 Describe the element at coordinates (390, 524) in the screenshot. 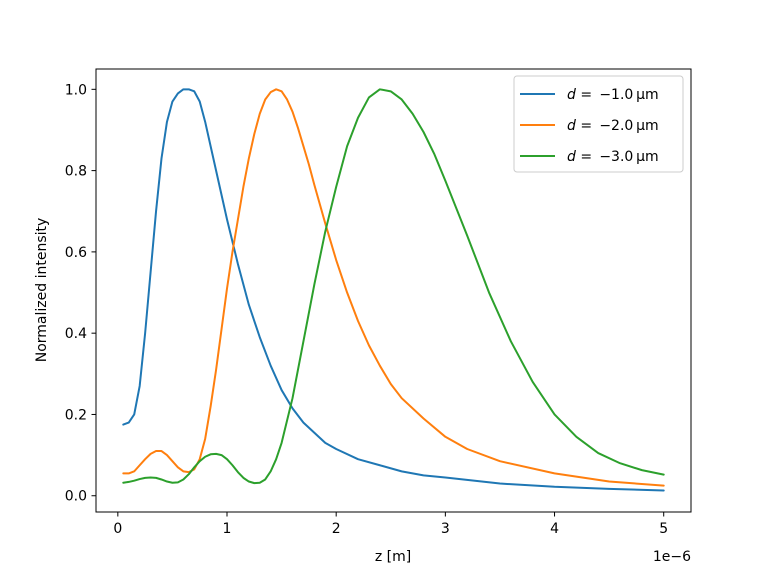

I see `x-axis-ticks: 0 1 2 3 4 5` at that location.